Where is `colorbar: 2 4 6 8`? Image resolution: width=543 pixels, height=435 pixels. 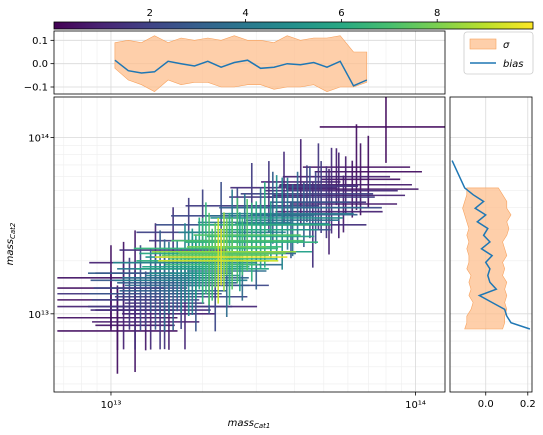 colorbar: 2 4 6 8 is located at coordinates (293, 19).